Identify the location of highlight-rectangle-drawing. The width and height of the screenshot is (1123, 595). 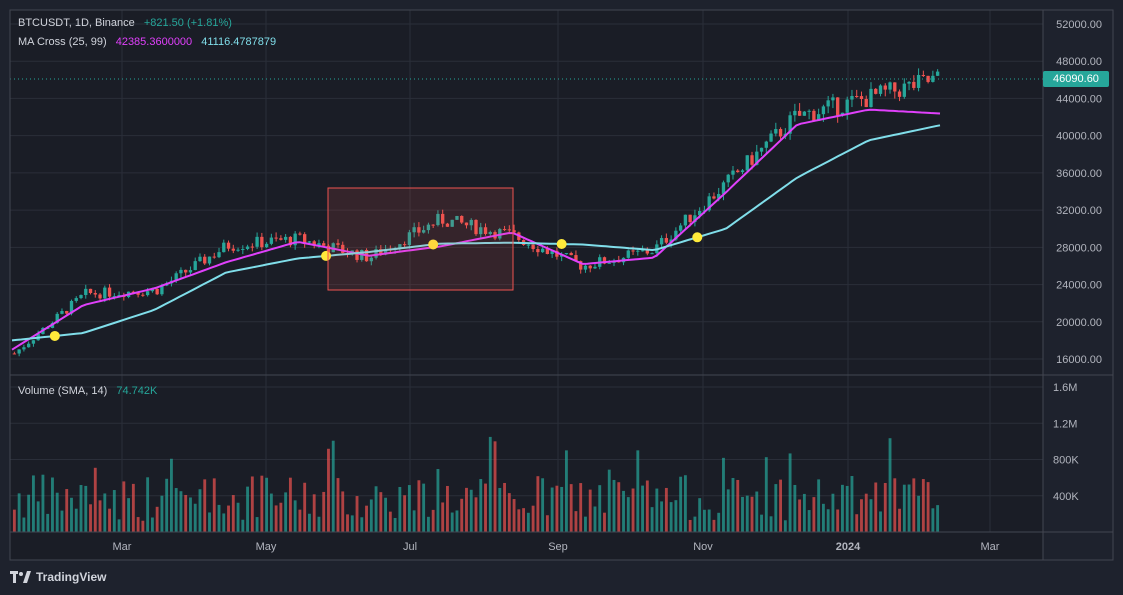
(420, 239).